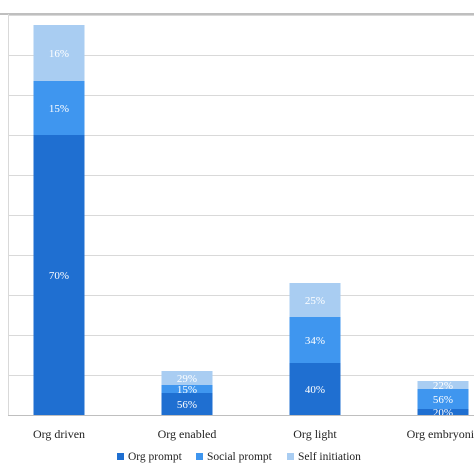 The height and width of the screenshot is (474, 474). I want to click on data-label: 16%, so click(59, 54).